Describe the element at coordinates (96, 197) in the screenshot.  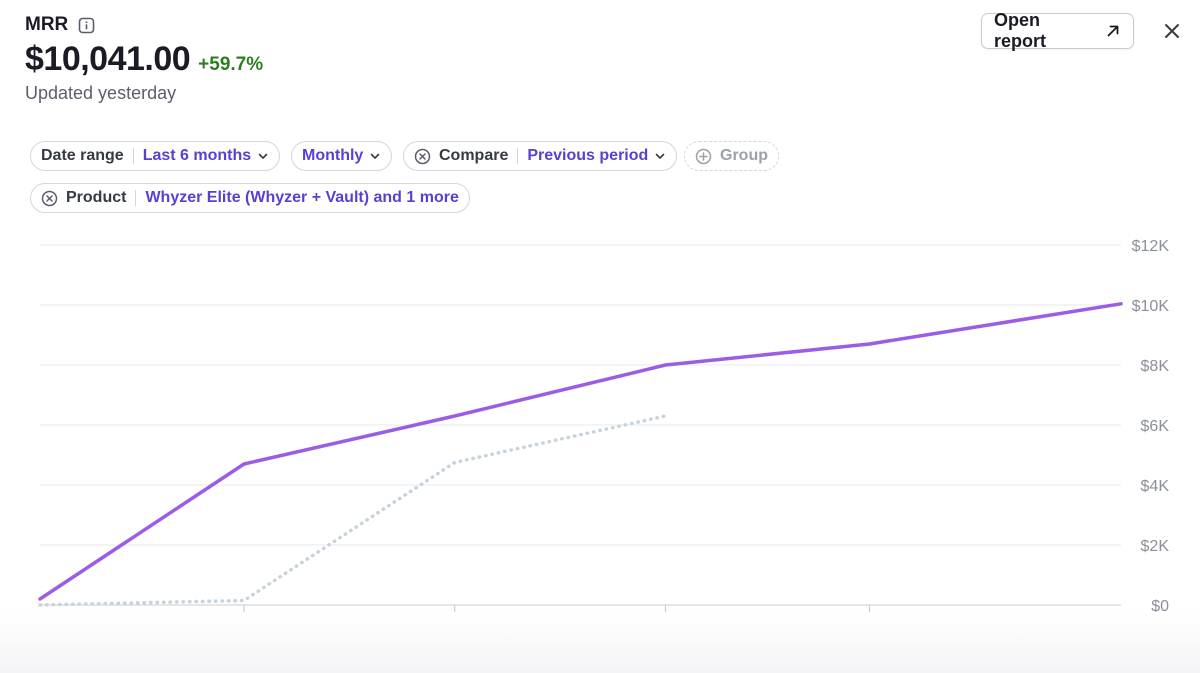
I see `product-label: Product` at that location.